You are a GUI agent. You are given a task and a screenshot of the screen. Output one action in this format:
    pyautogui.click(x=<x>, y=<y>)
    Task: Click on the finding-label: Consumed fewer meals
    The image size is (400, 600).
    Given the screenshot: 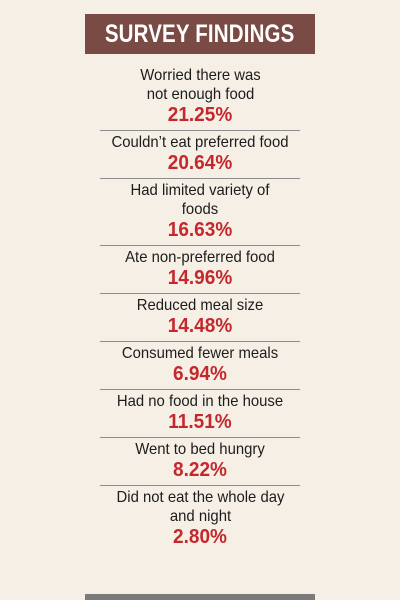 What is the action you would take?
    pyautogui.click(x=200, y=353)
    